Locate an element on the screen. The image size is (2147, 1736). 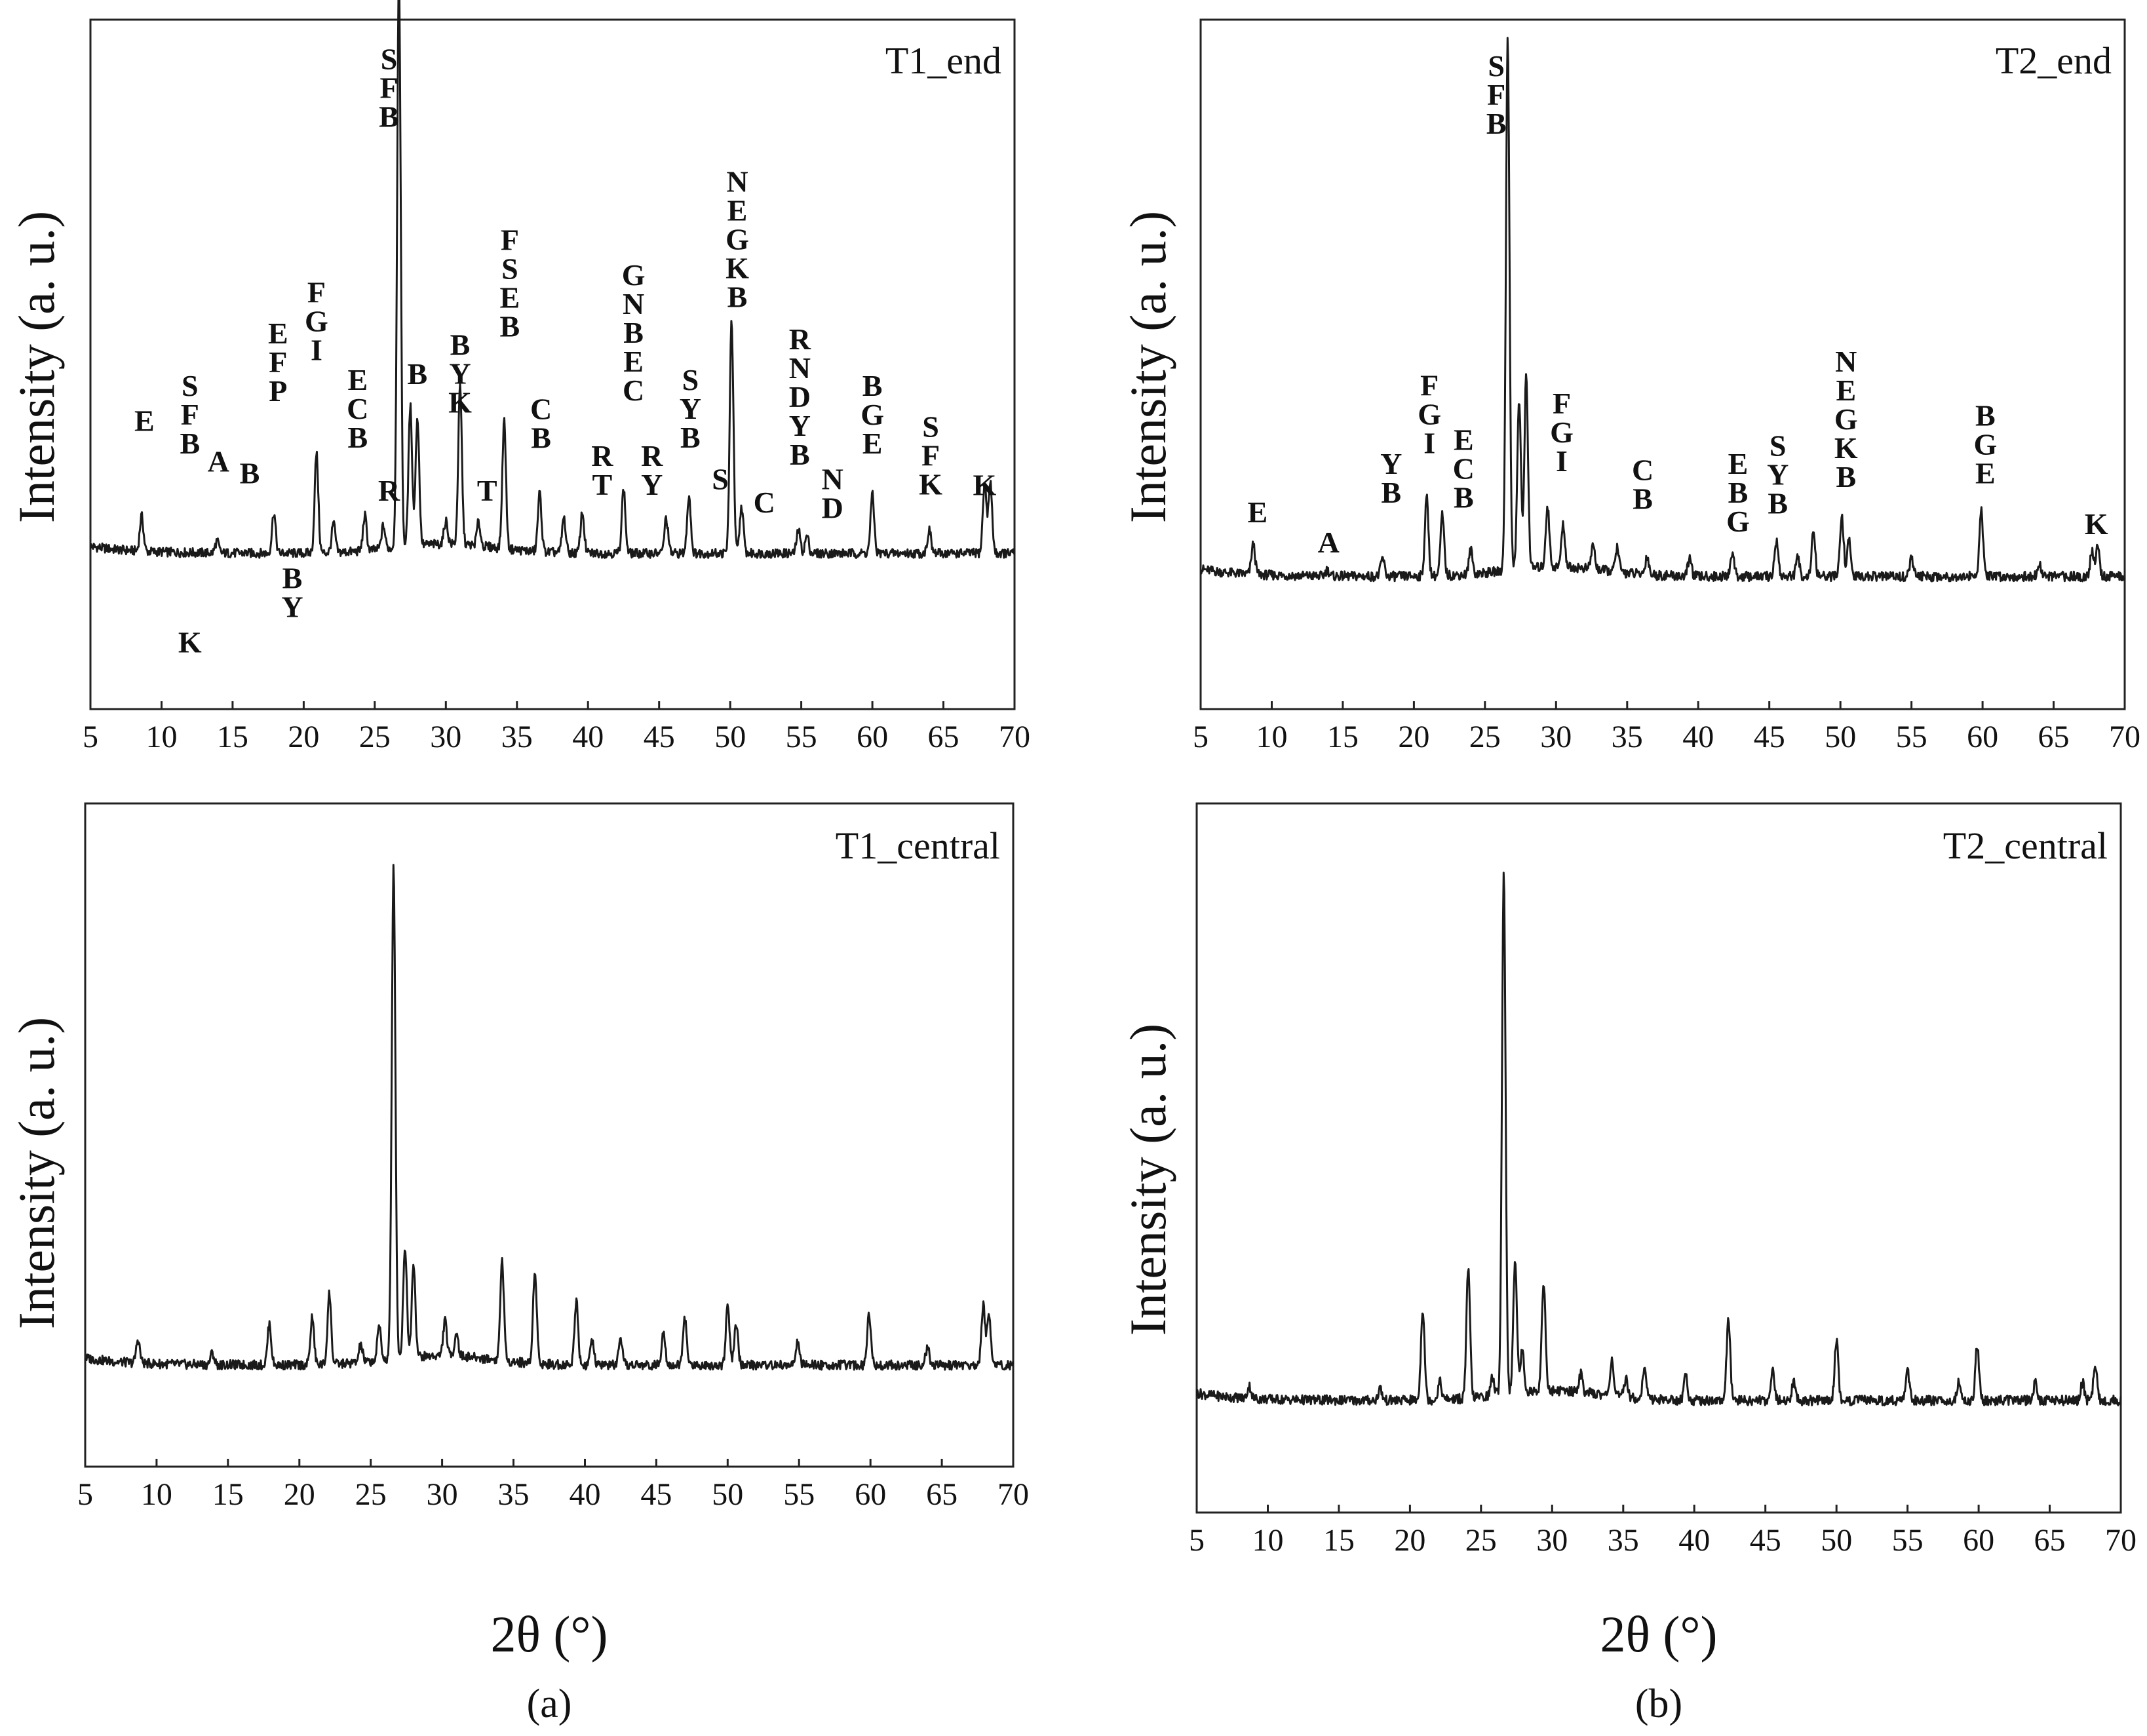
panel-title: T1_central is located at coordinates (918, 845).